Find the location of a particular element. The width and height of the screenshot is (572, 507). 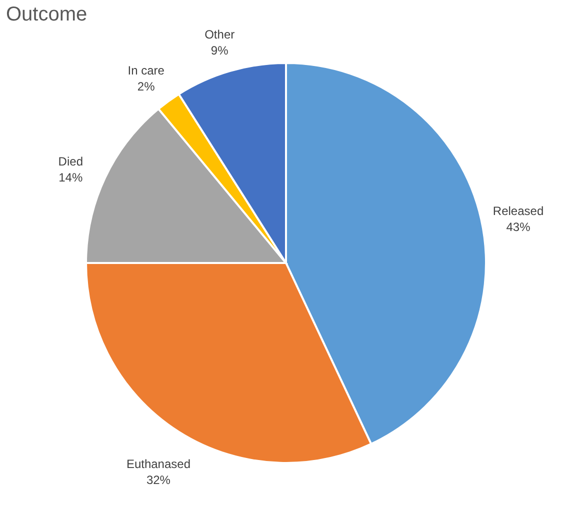

chart-title: Outcome is located at coordinates (47, 14).